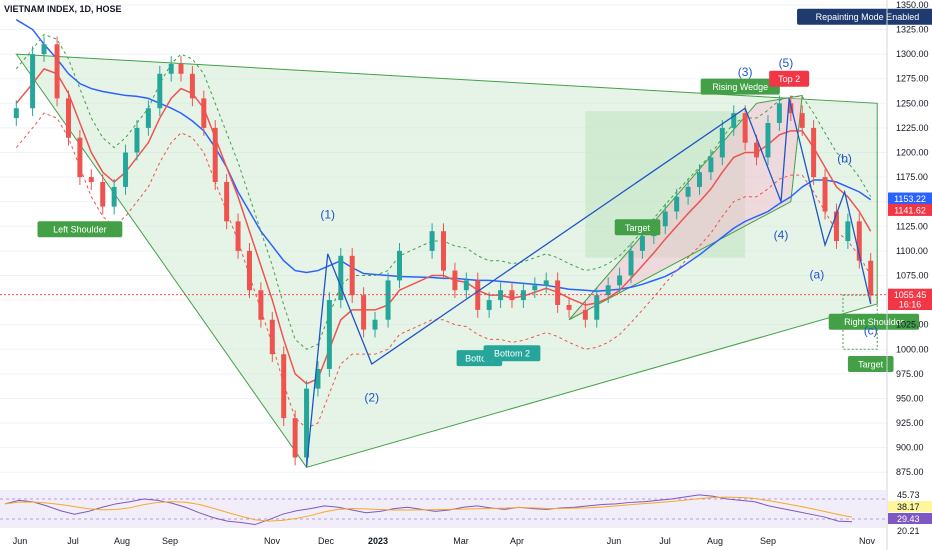  Describe the element at coordinates (910, 423) in the screenshot. I see `y-tick-label: 925.00` at that location.